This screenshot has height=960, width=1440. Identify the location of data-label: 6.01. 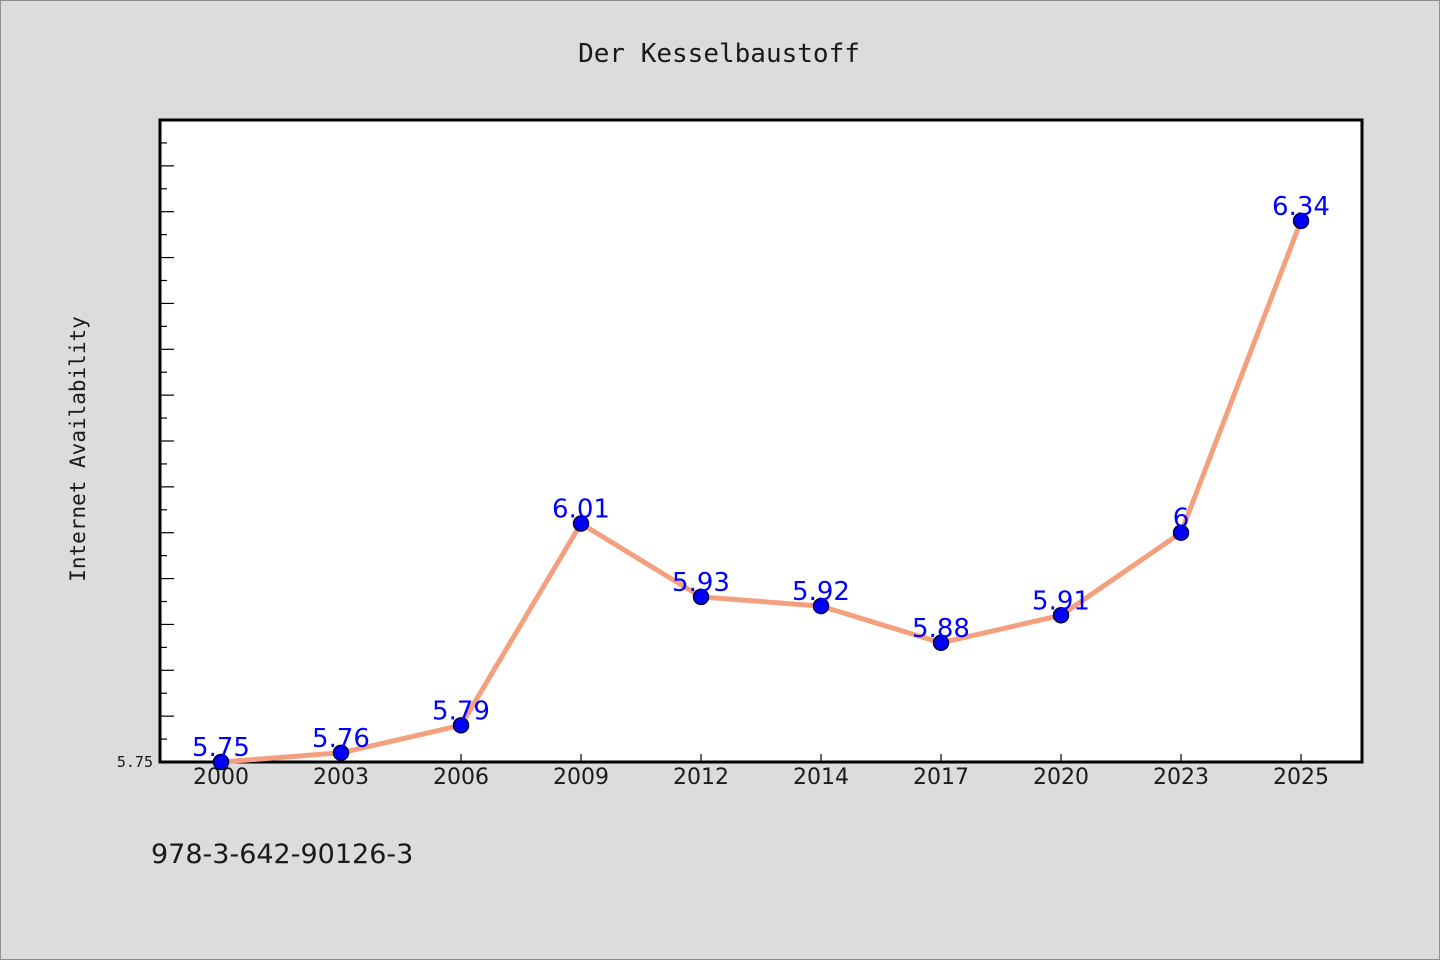
(581, 510).